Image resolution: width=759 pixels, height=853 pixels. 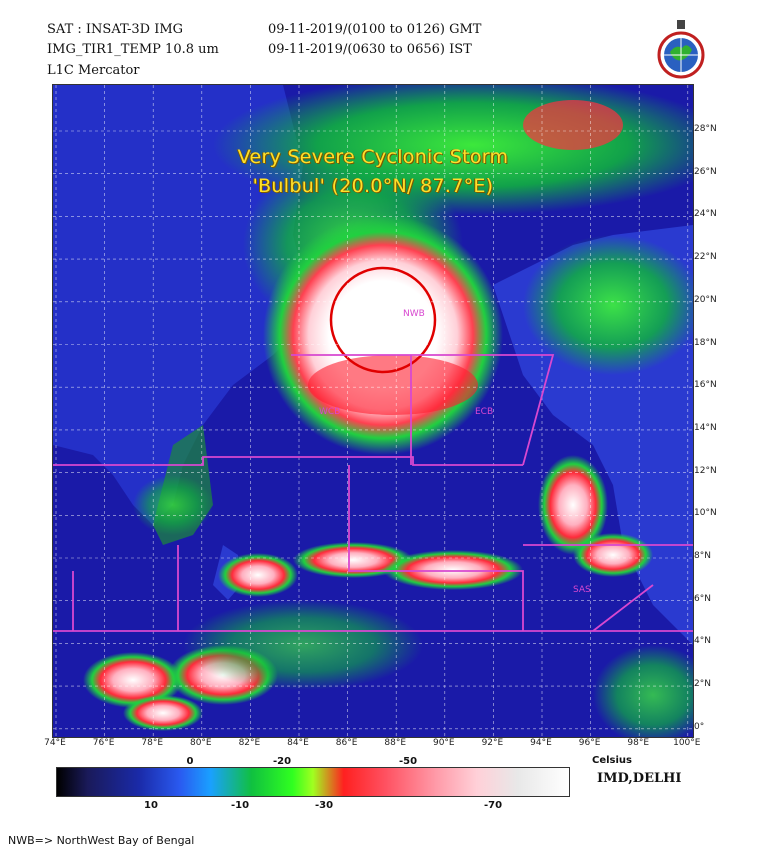 I want to click on storm-center-circle, so click(x=383, y=320).